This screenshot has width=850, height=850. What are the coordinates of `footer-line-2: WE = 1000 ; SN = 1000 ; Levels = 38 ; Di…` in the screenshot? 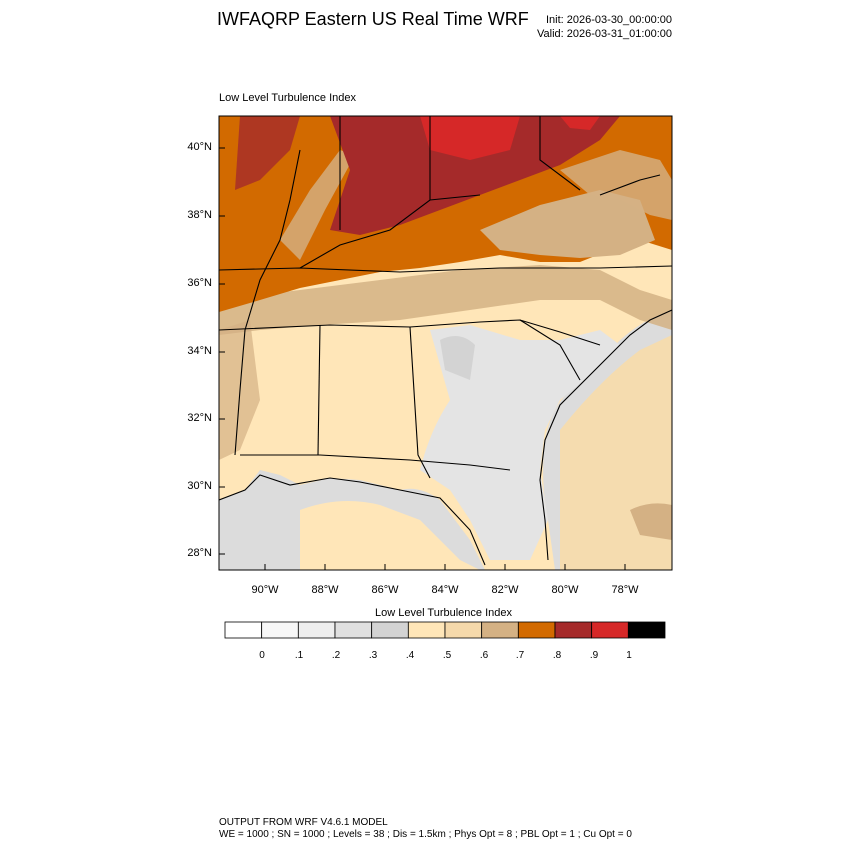 It's located at (425, 834).